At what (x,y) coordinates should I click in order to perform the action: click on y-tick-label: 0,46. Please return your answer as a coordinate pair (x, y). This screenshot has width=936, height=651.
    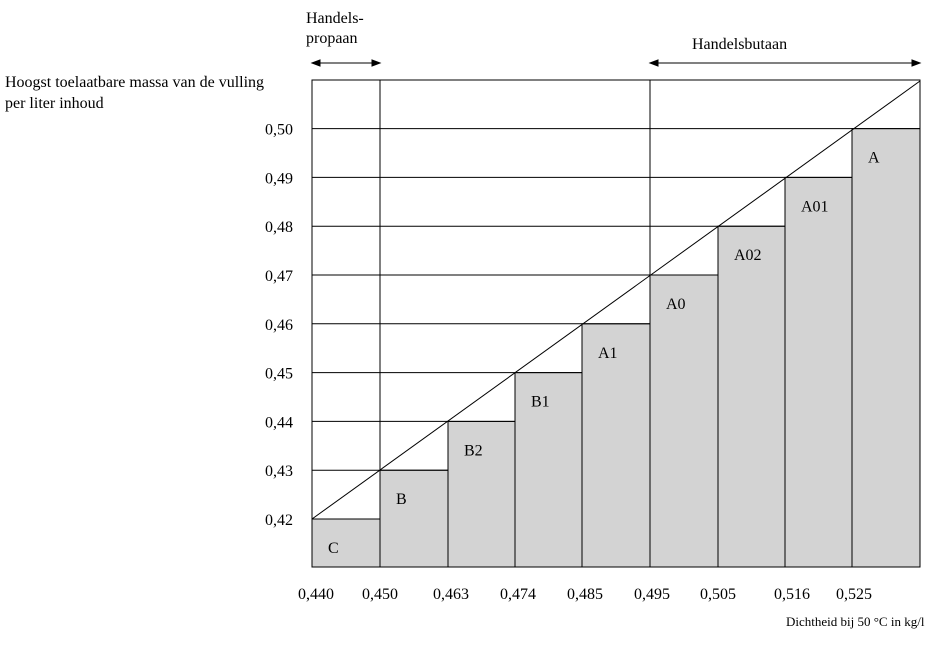
    Looking at the image, I should click on (279, 325).